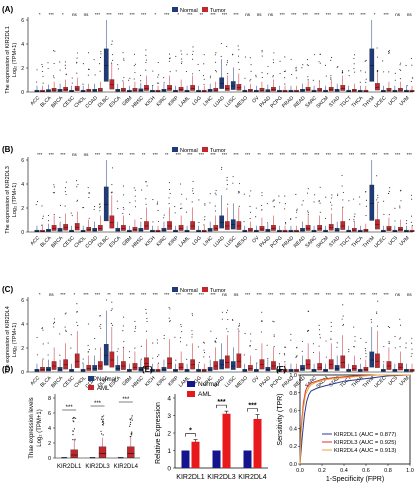 This screenshot has height=500, width=418. What do you see at coordinates (150, 101) in the screenshot?
I see `category-label: KICH` at bounding box center [150, 101].